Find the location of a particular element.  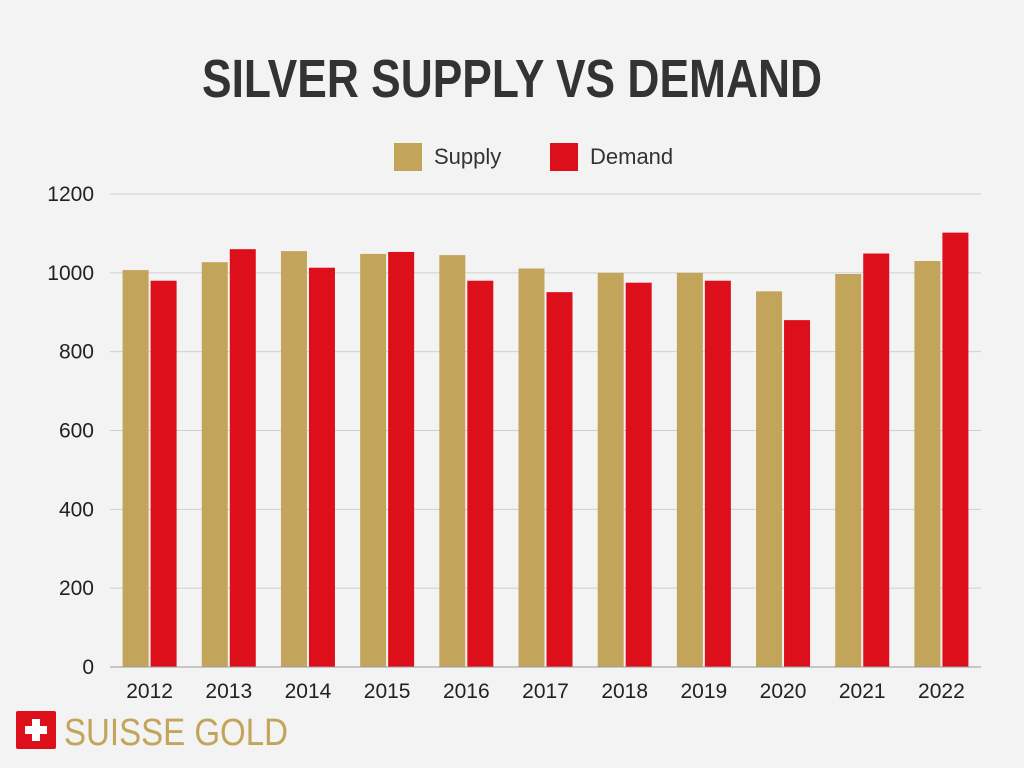

bar-demand-2015 is located at coordinates (401, 459).